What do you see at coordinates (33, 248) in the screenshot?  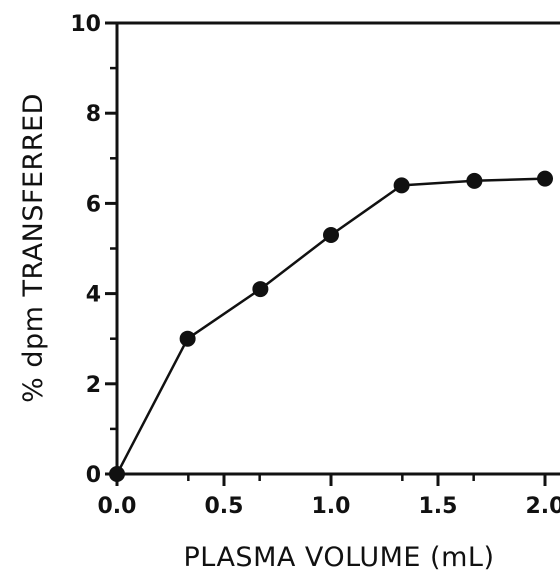 I see `y-axis-title: % dpm TRANSFERRED` at bounding box center [33, 248].